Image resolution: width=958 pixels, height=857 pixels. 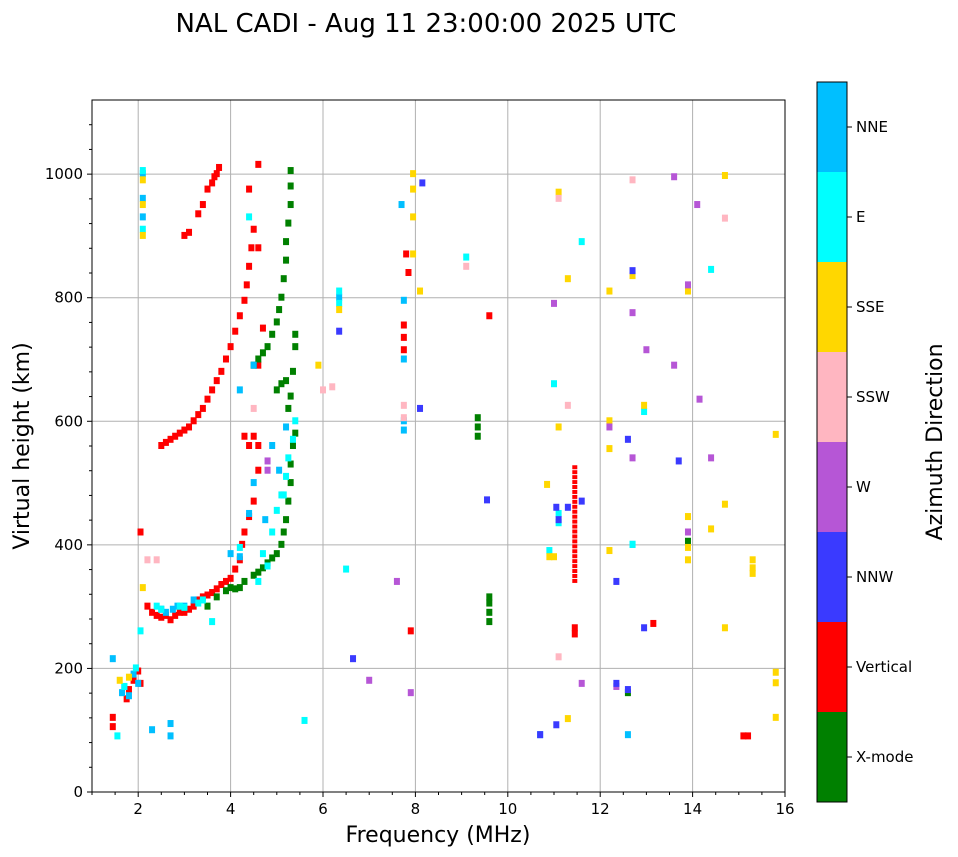 What do you see at coordinates (64, 174) in the screenshot?
I see `y-tick-label: 1000` at bounding box center [64, 174].